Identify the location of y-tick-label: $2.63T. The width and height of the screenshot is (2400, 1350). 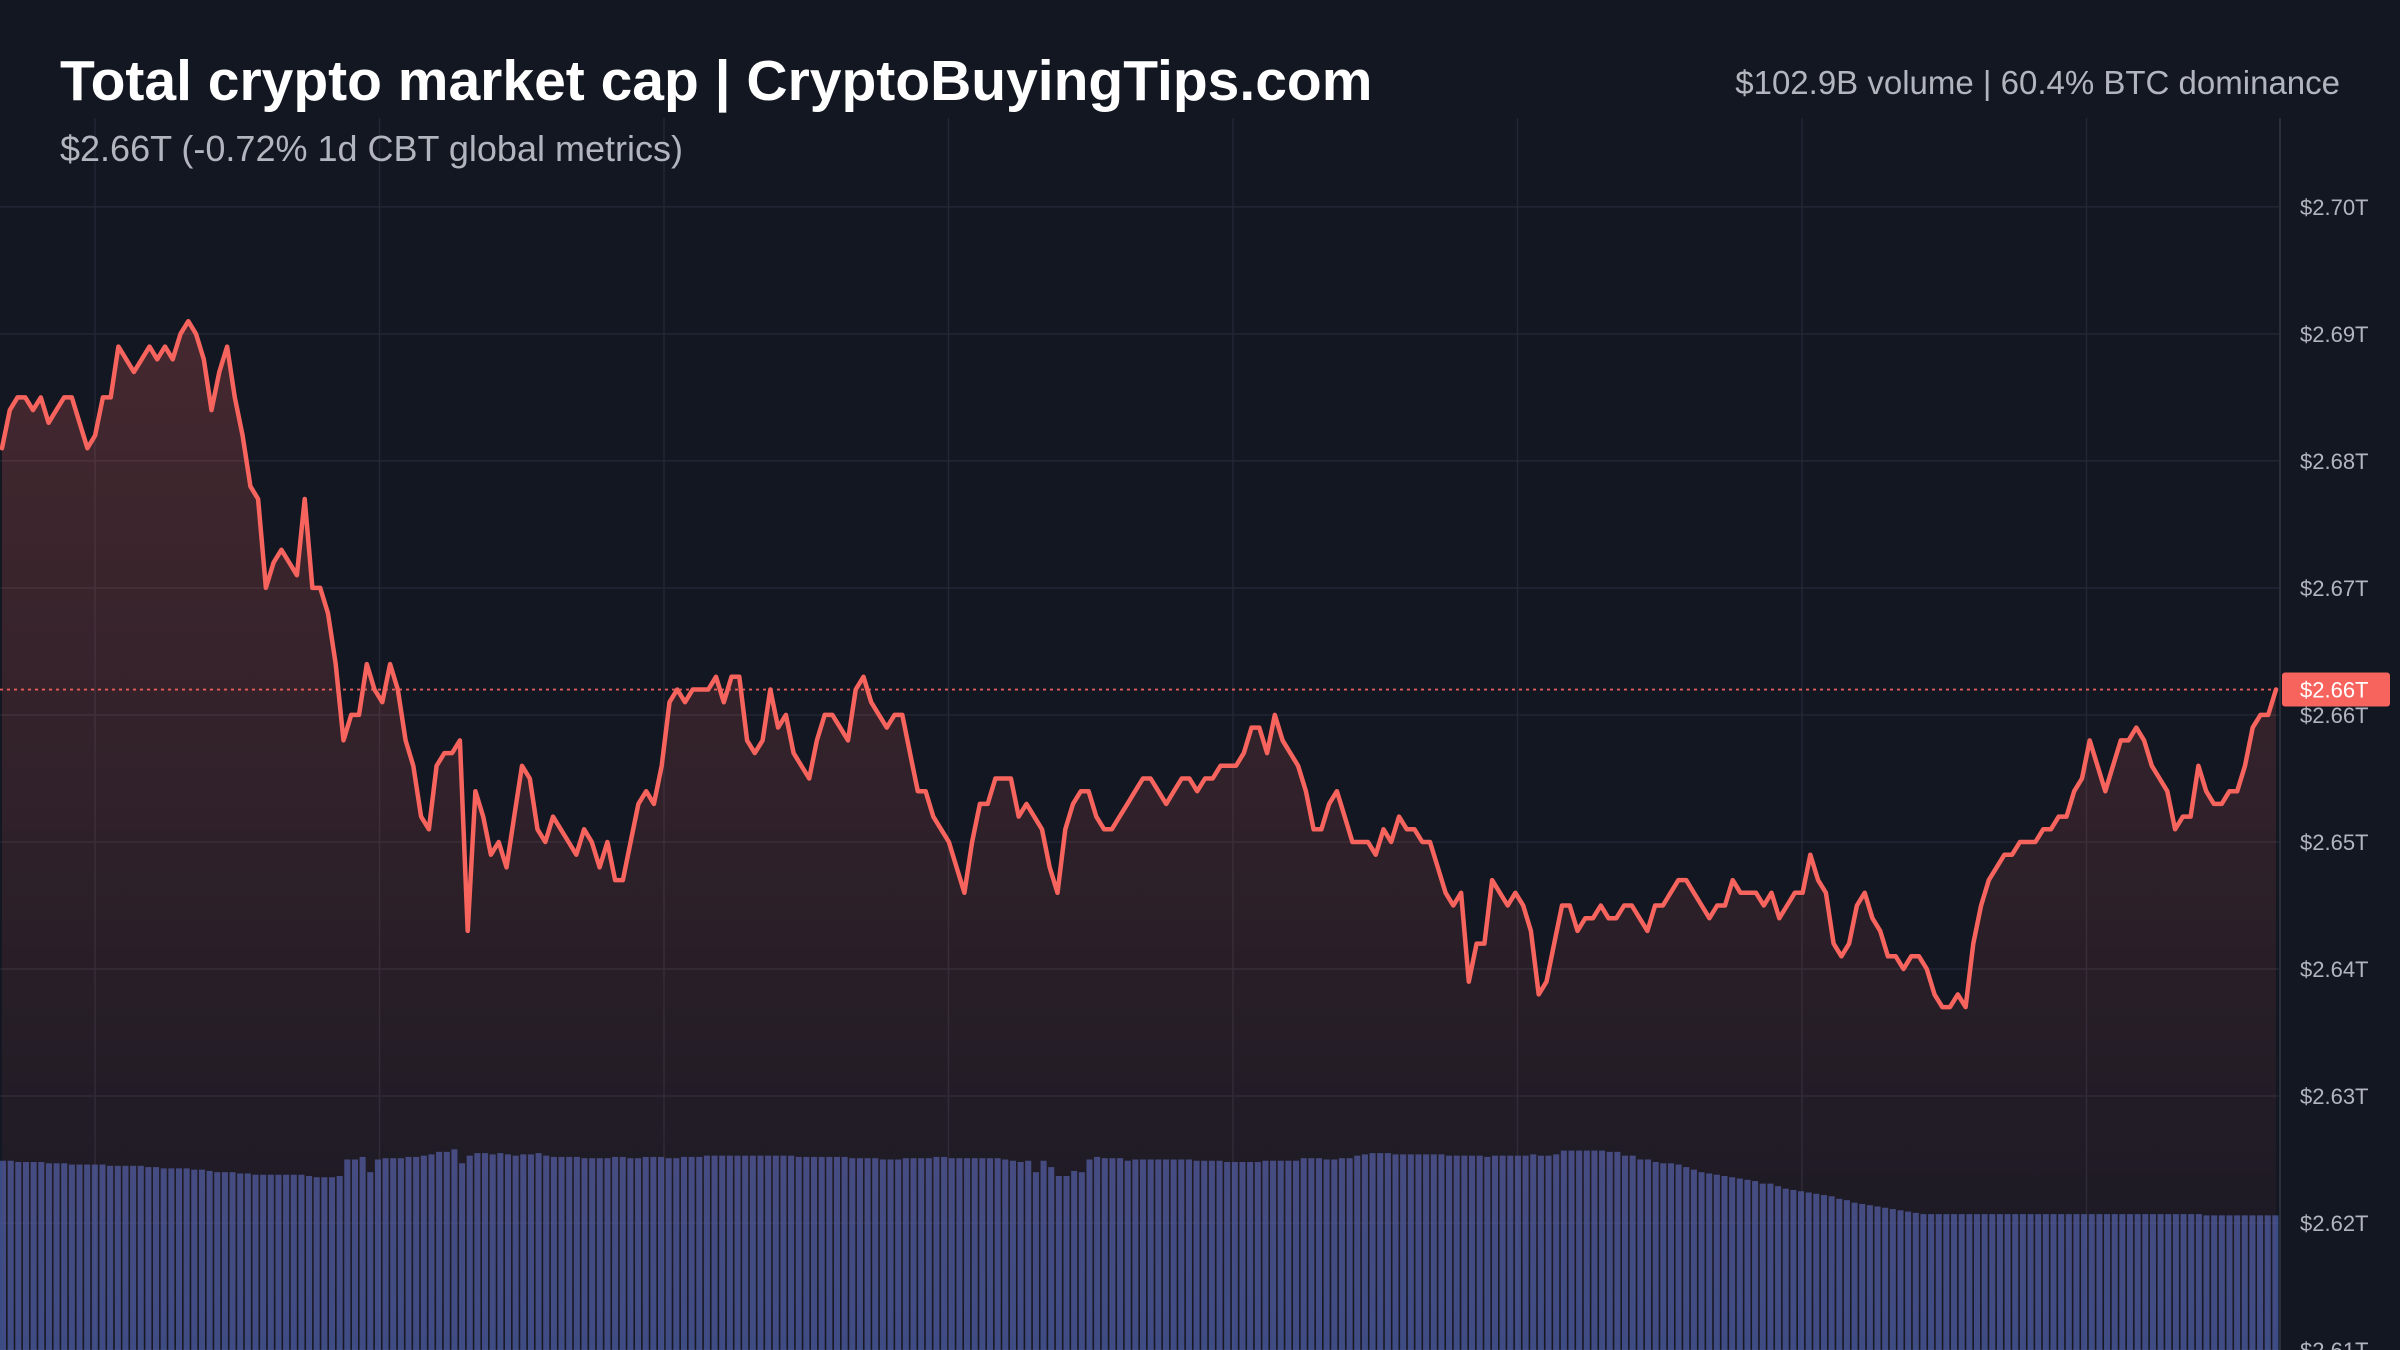
(2334, 1096).